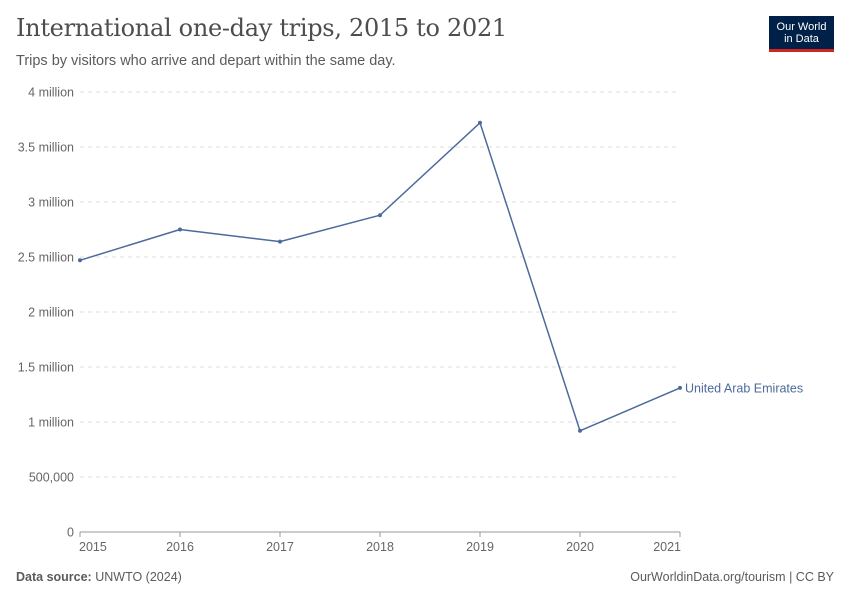  Describe the element at coordinates (54, 577) in the screenshot. I see `data-source-label: Data source:` at that location.